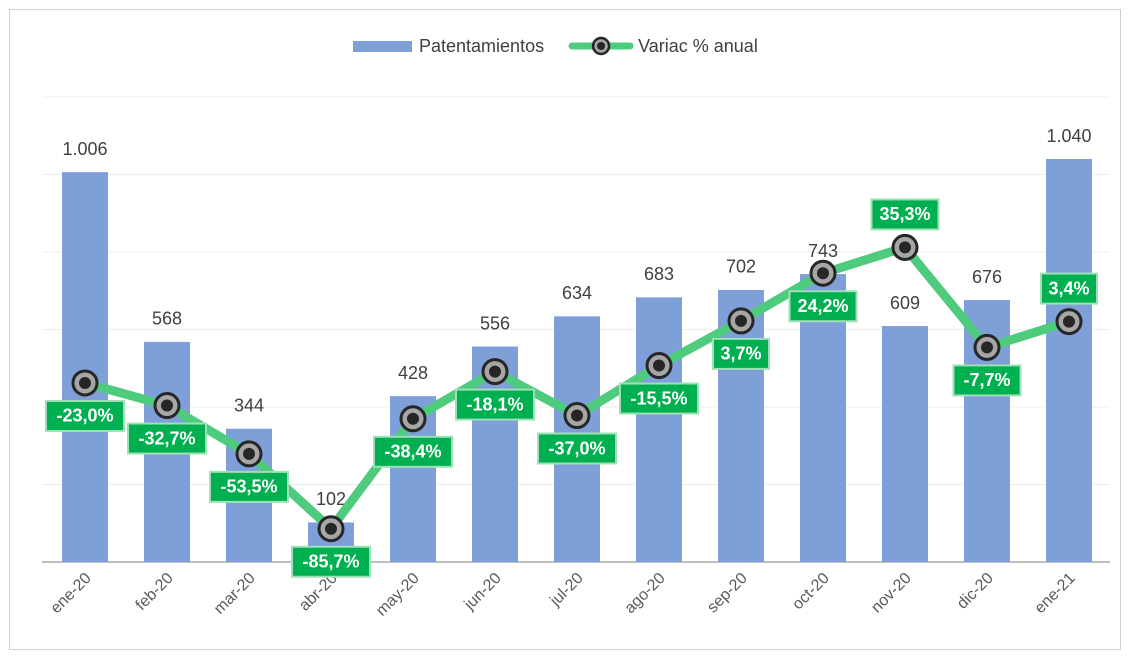 The width and height of the screenshot is (1131, 661). What do you see at coordinates (601, 46) in the screenshot?
I see `legend-marker-dot` at bounding box center [601, 46].